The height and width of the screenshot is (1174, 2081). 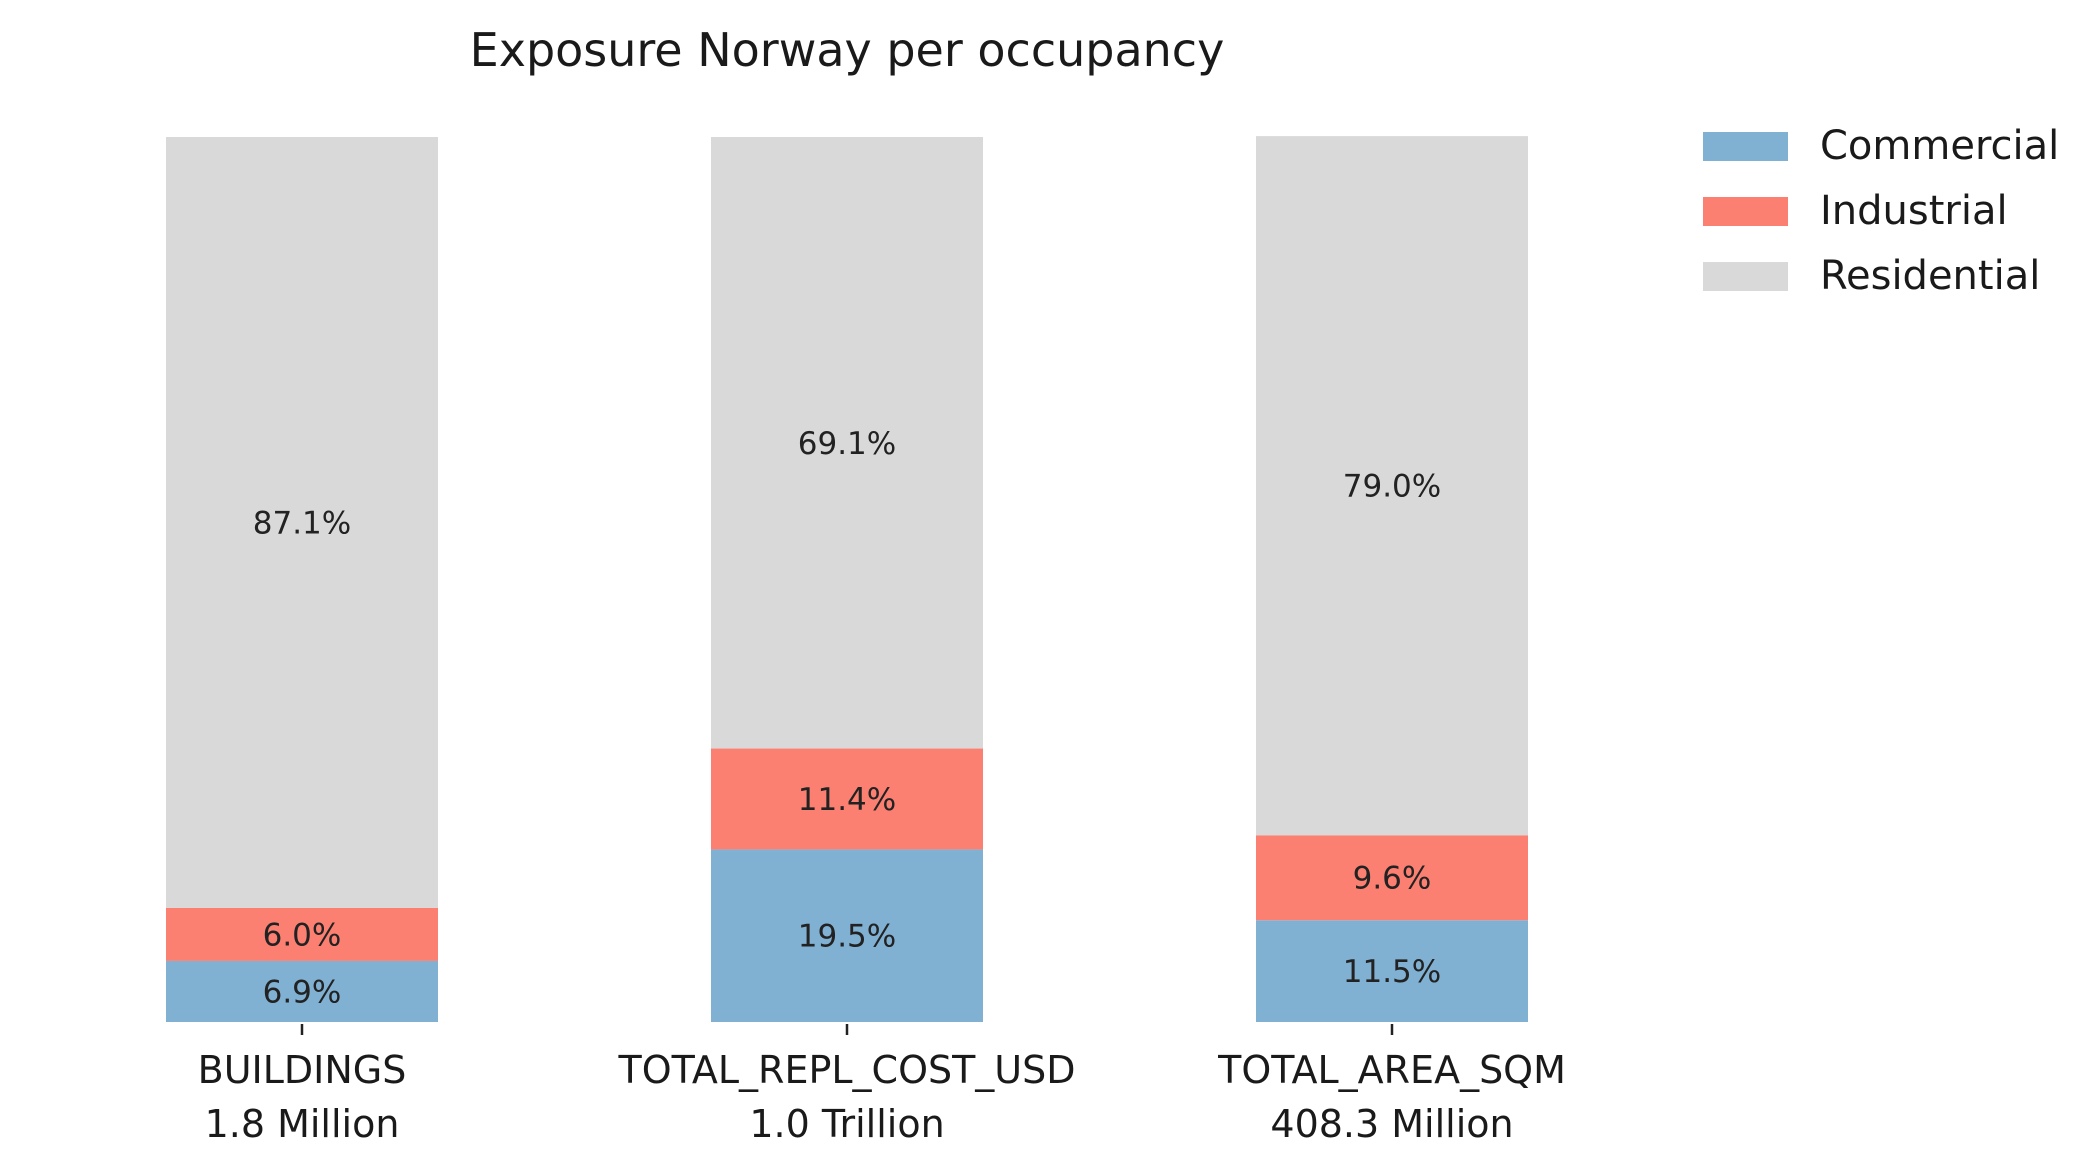 I want to click on data-label-industrial-3: 9.6%, so click(x=1392, y=879).